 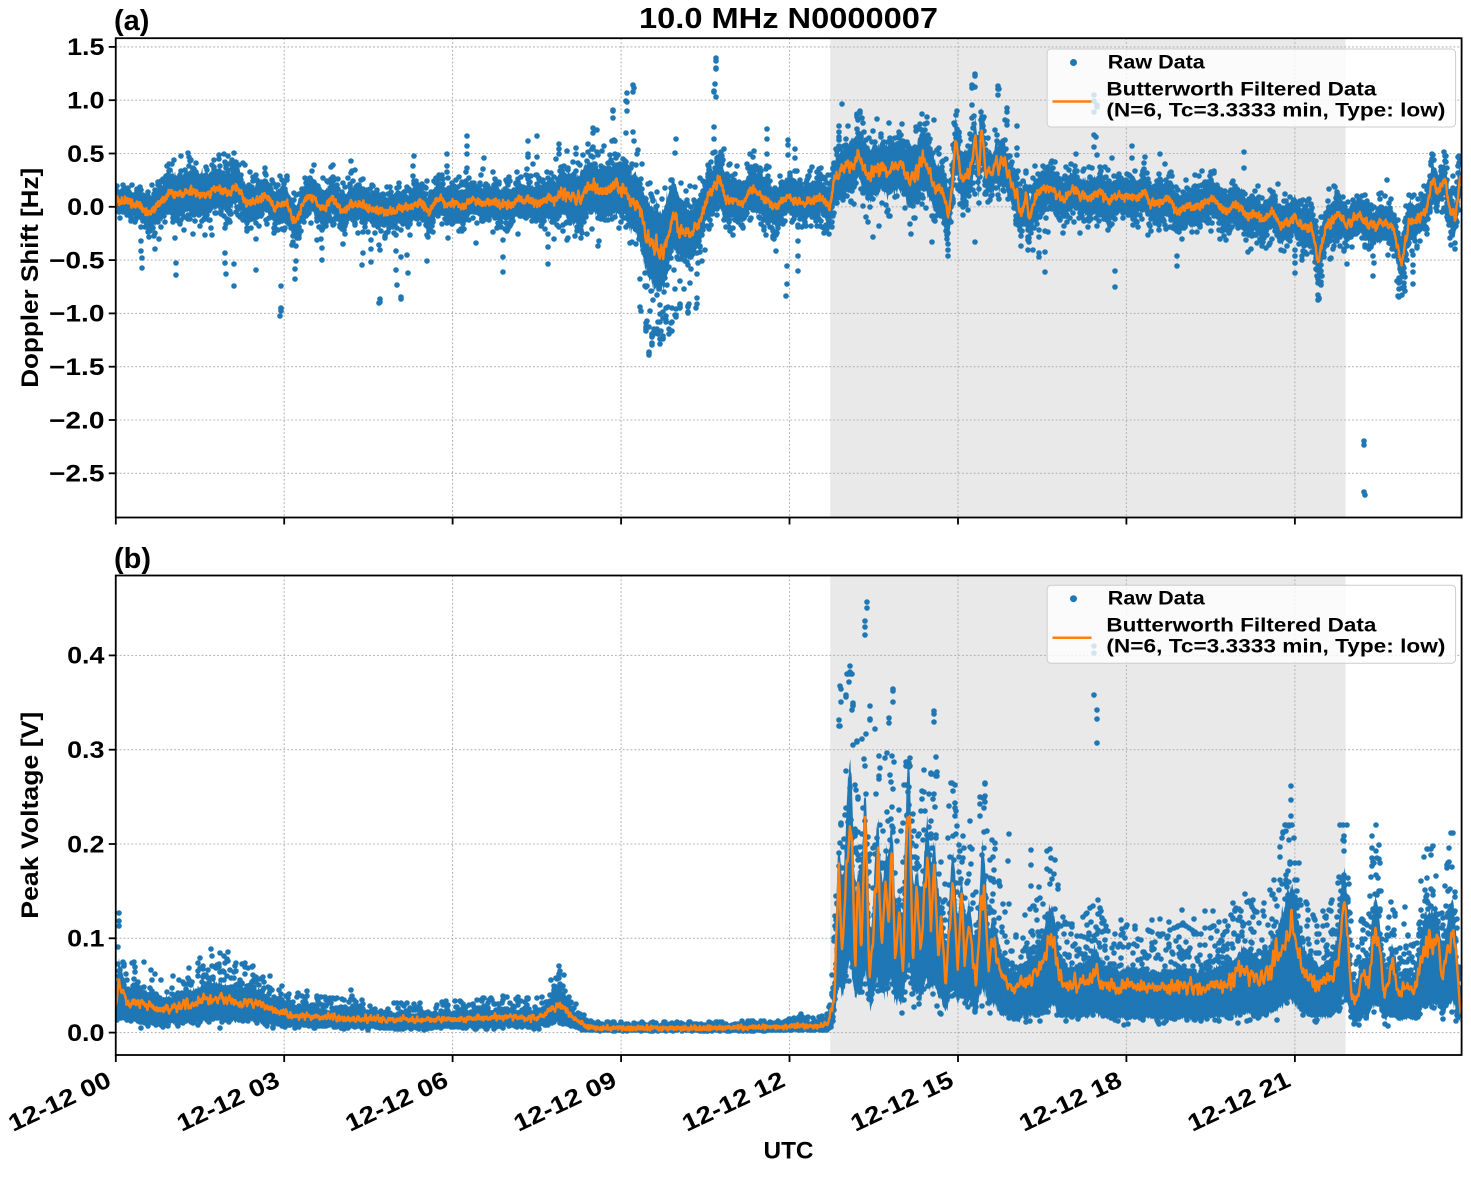 I want to click on svg-text: 0.1, so click(x=85, y=939).